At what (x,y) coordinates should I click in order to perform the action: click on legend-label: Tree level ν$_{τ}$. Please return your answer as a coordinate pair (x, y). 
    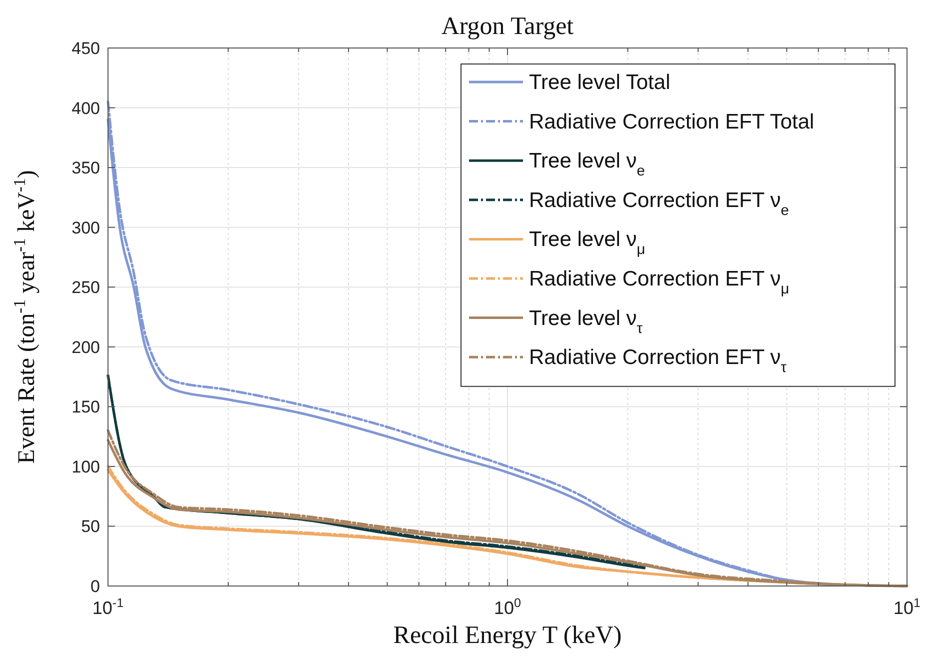
    Looking at the image, I should click on (586, 321).